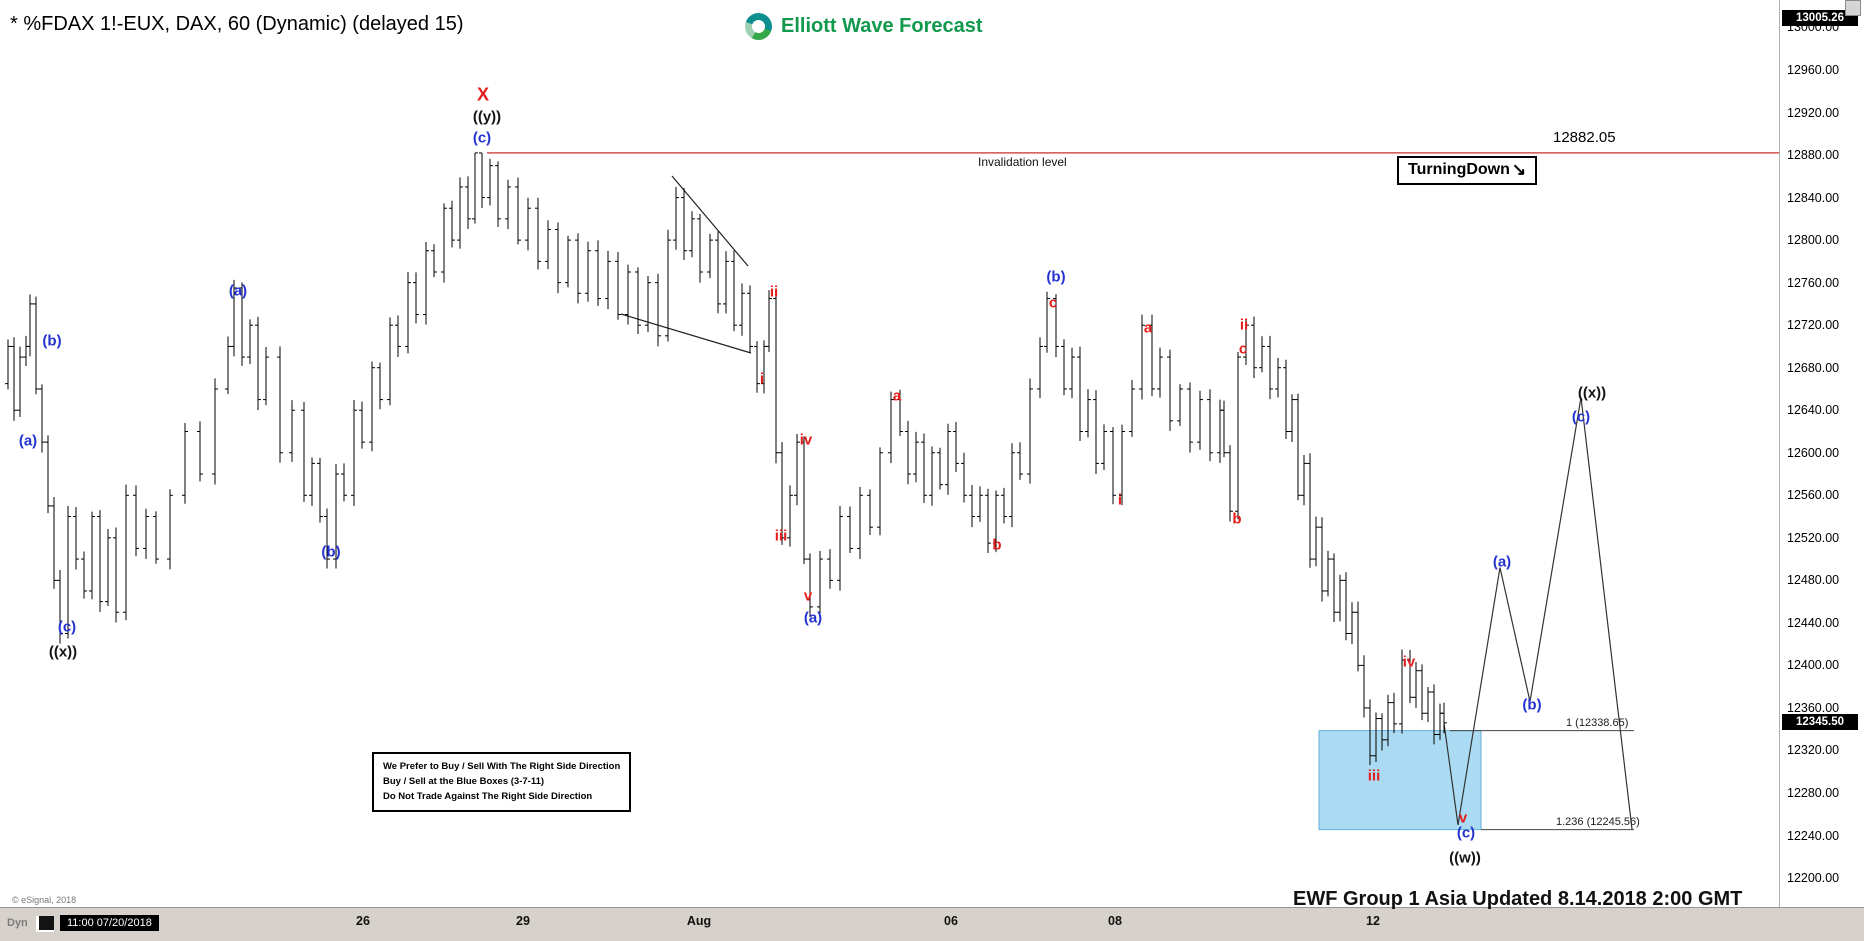 This screenshot has width=1864, height=941. I want to click on current-price-badge: 12345.50, so click(1820, 722).